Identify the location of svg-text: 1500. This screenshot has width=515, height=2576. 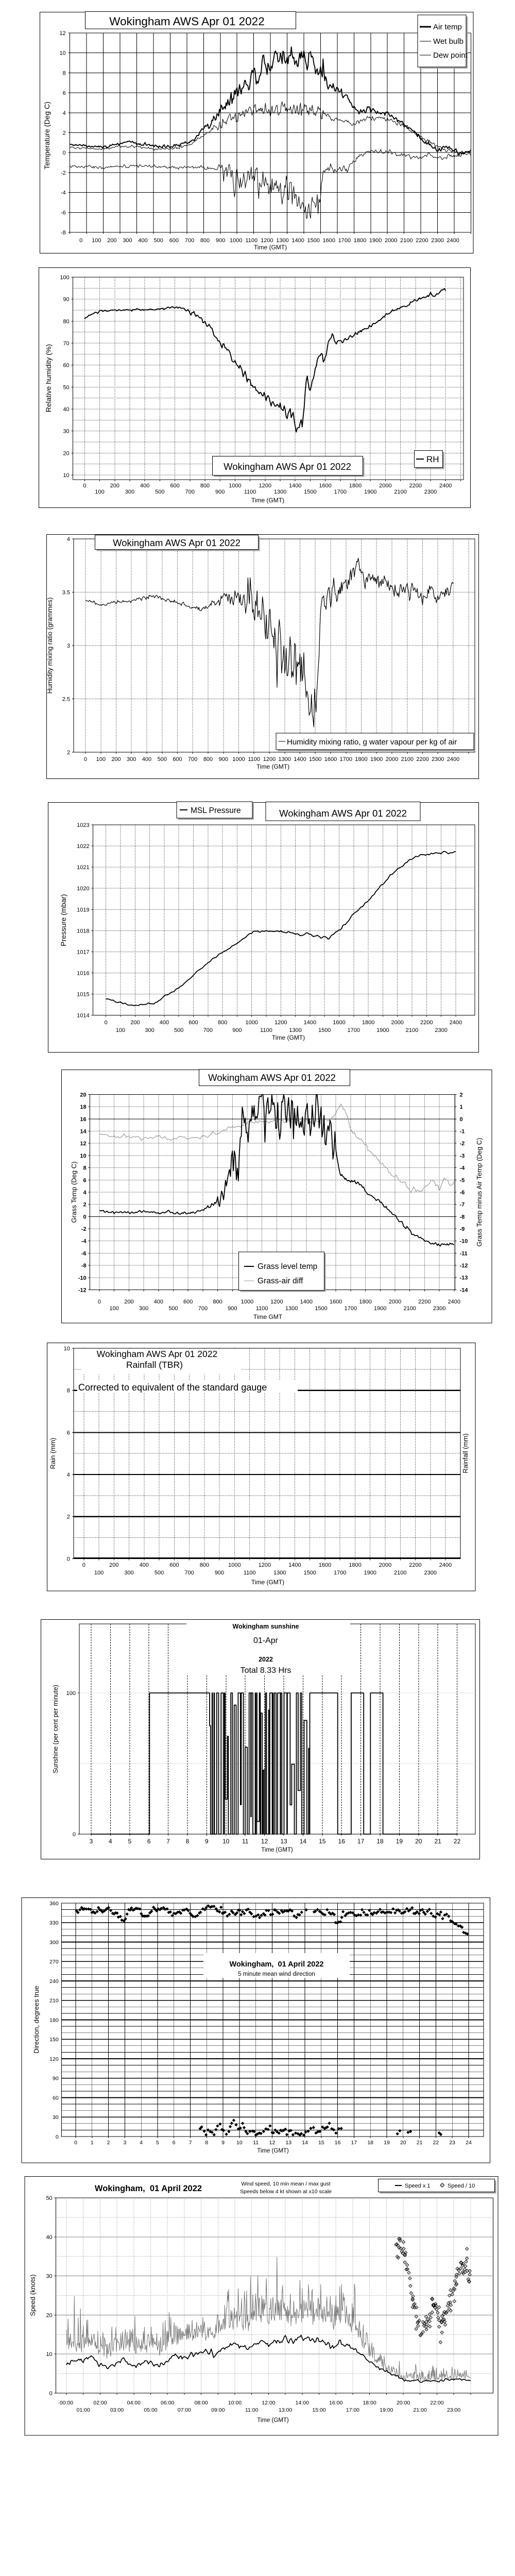
(313, 241).